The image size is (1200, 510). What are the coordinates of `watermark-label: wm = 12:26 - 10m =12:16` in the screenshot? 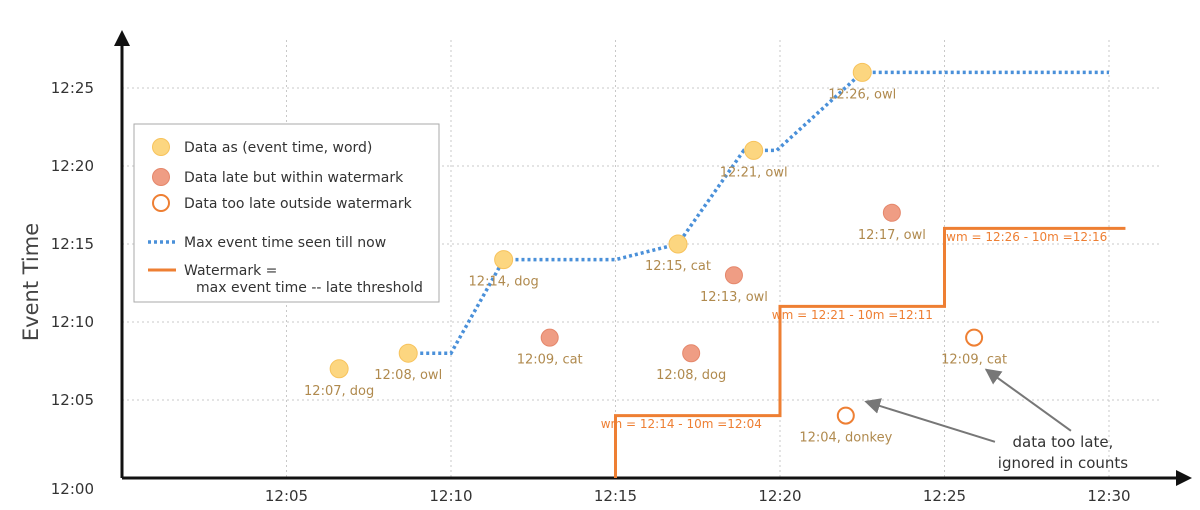 It's located at (1026, 237).